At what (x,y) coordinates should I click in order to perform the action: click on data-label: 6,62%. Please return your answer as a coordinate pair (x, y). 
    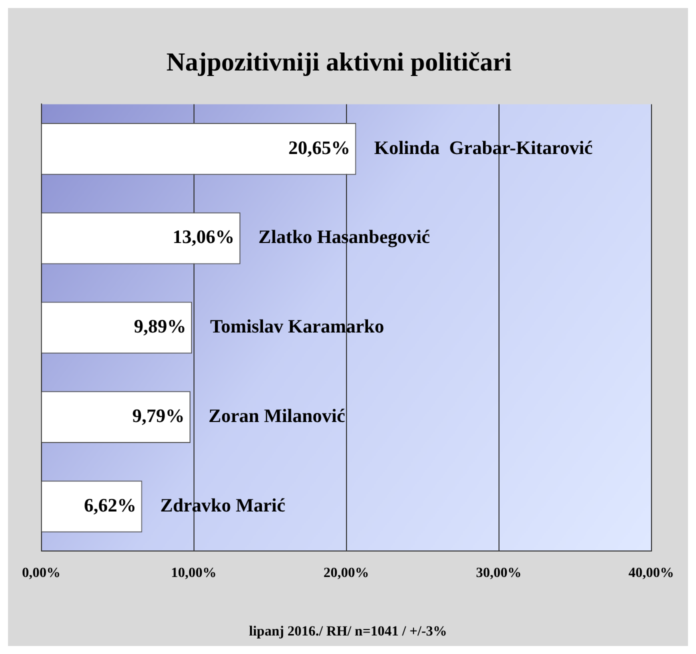
    Looking at the image, I should click on (110, 505).